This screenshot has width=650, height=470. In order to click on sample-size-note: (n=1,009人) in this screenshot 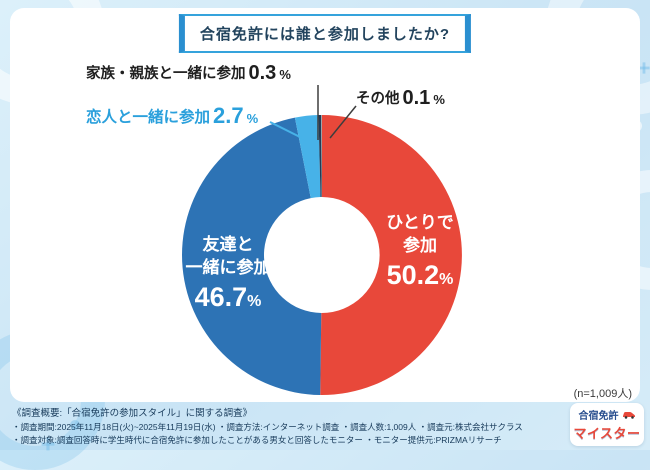, I will do `click(602, 394)`.